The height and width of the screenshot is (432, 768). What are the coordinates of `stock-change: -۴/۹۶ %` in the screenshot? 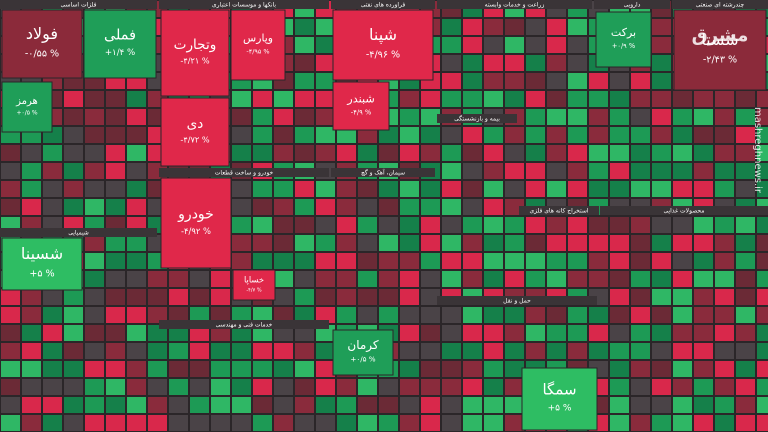 It's located at (383, 55).